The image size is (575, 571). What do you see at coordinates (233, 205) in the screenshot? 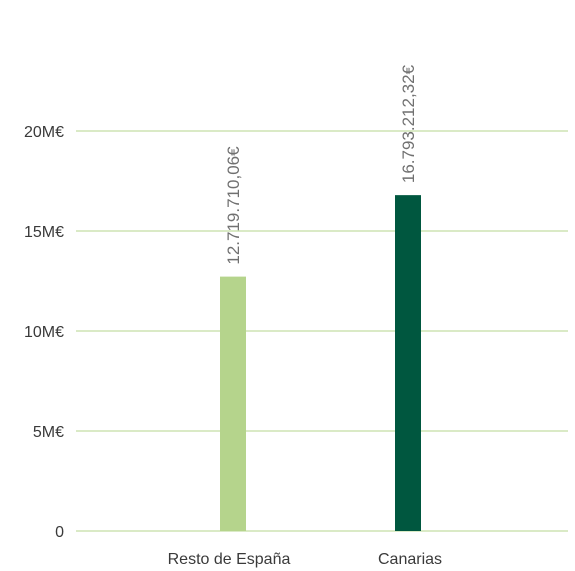
I see `data-label: 12.719.710,06€` at bounding box center [233, 205].